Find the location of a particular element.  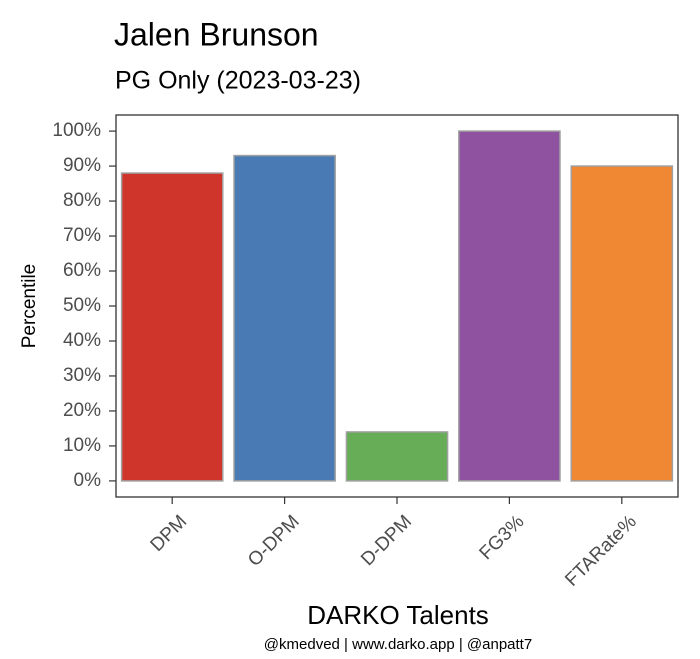

x-tick-label: DPM is located at coordinates (169, 533).